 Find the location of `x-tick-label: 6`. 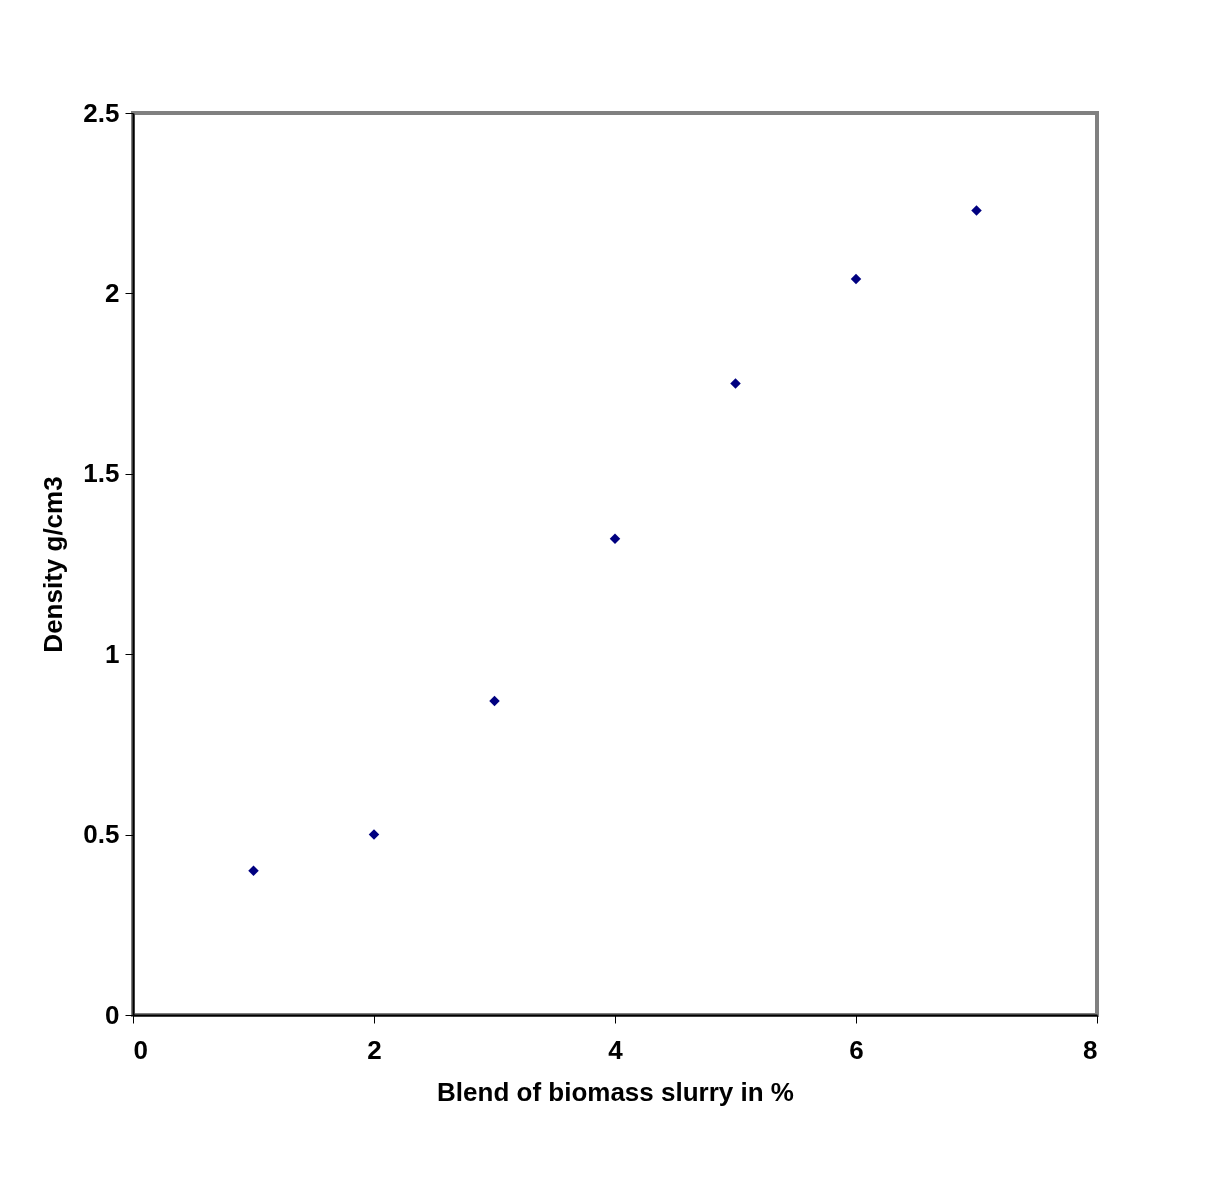

x-tick-label: 6 is located at coordinates (856, 1049).